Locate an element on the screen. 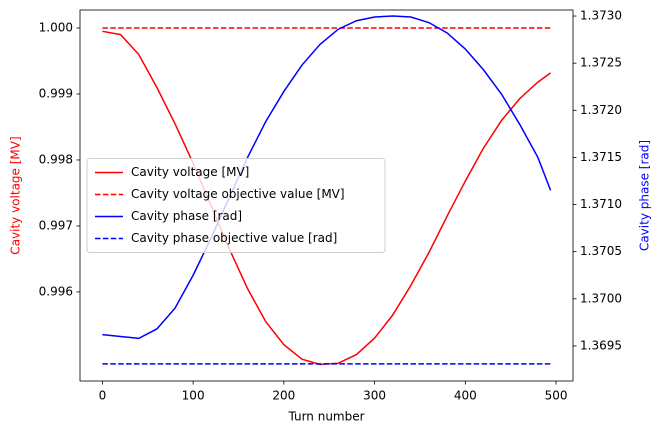 The height and width of the screenshot is (434, 662). legend-label: Cavity phase [rad] is located at coordinates (186, 216).